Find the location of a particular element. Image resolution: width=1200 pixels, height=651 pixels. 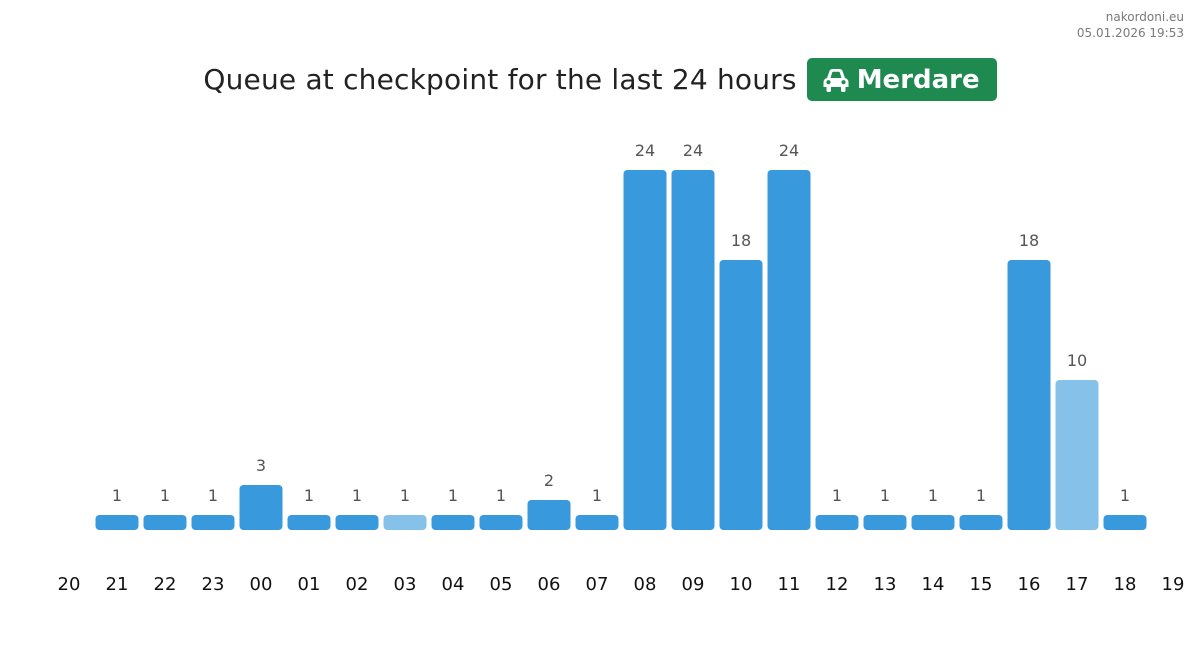

x-tick-label: 09 is located at coordinates (693, 584).